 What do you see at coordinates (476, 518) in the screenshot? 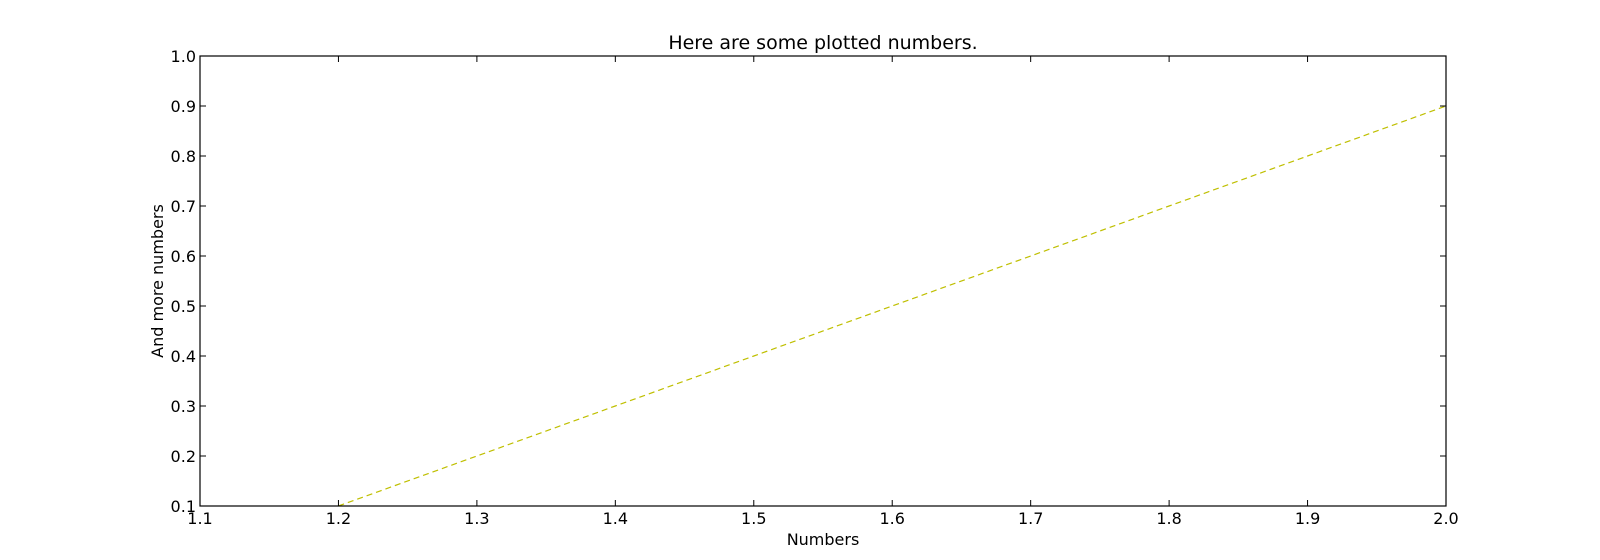
I see `x-tick-label: 1.3` at bounding box center [476, 518].